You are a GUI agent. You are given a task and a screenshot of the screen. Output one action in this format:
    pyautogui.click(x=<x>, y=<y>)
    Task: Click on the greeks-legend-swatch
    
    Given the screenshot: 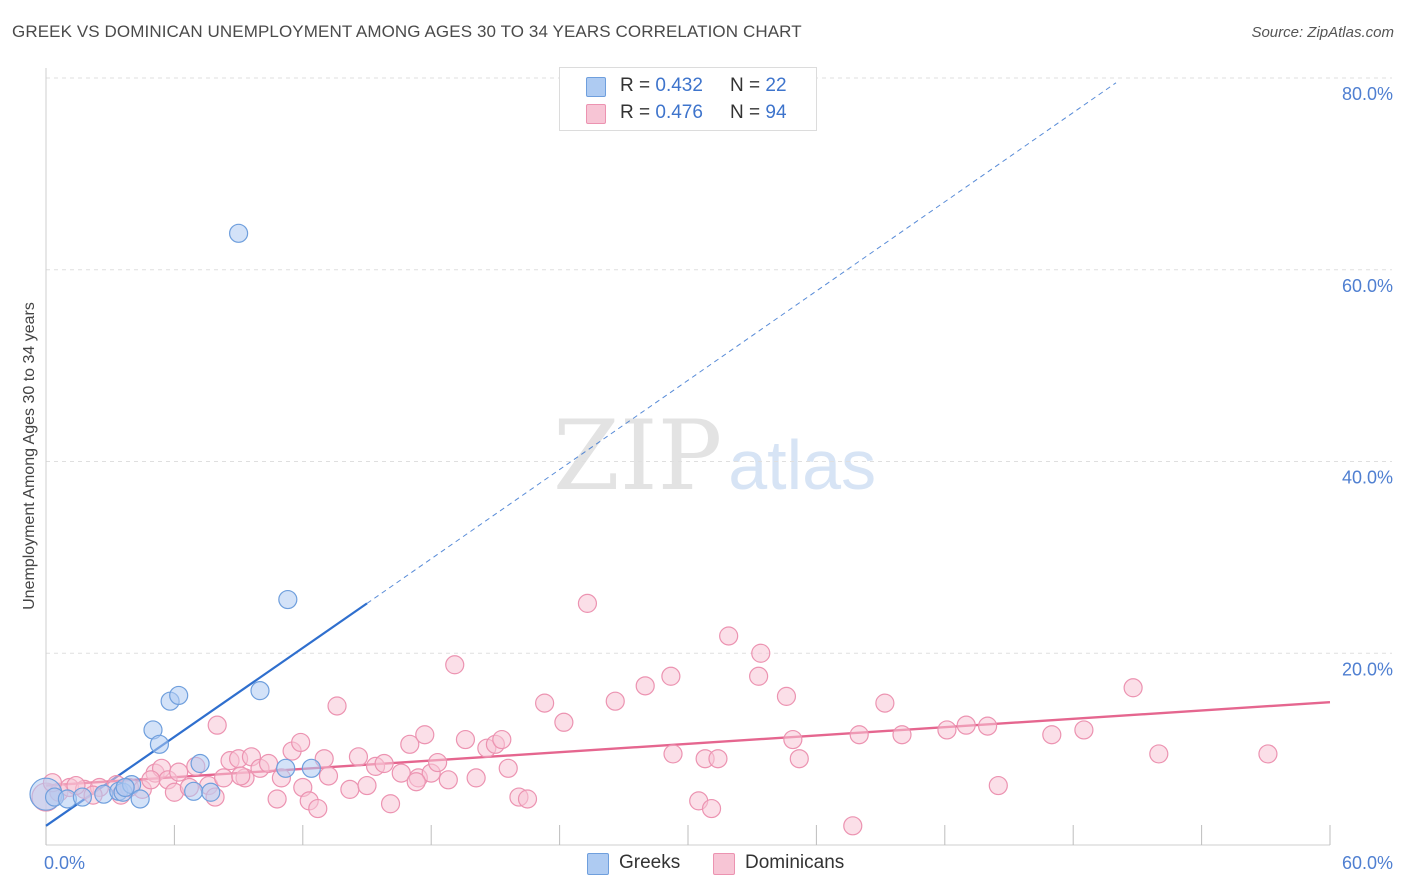 What is the action you would take?
    pyautogui.click(x=598, y=864)
    